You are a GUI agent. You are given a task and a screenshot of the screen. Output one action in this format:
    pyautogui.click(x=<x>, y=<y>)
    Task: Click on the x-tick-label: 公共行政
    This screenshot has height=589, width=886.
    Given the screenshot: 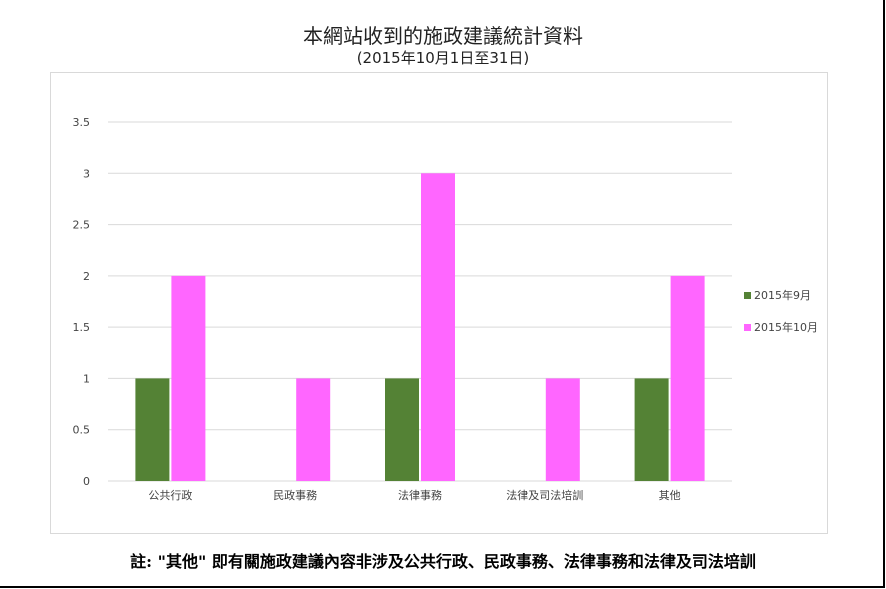 What is the action you would take?
    pyautogui.click(x=170, y=495)
    